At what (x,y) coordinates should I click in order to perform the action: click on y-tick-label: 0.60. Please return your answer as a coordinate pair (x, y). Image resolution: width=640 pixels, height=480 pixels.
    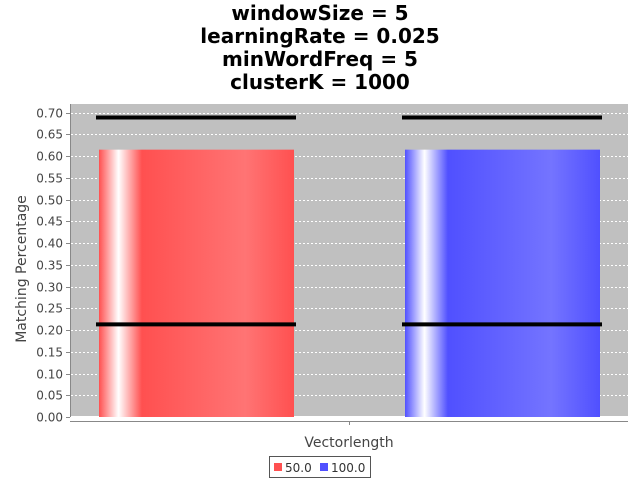
    Looking at the image, I should click on (49, 157).